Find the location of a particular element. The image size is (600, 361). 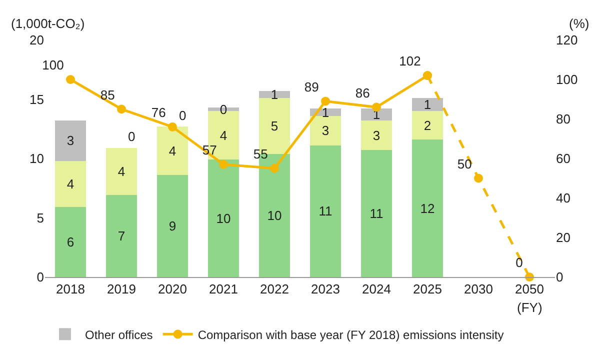

y2-tick-label: 40 is located at coordinates (563, 198).